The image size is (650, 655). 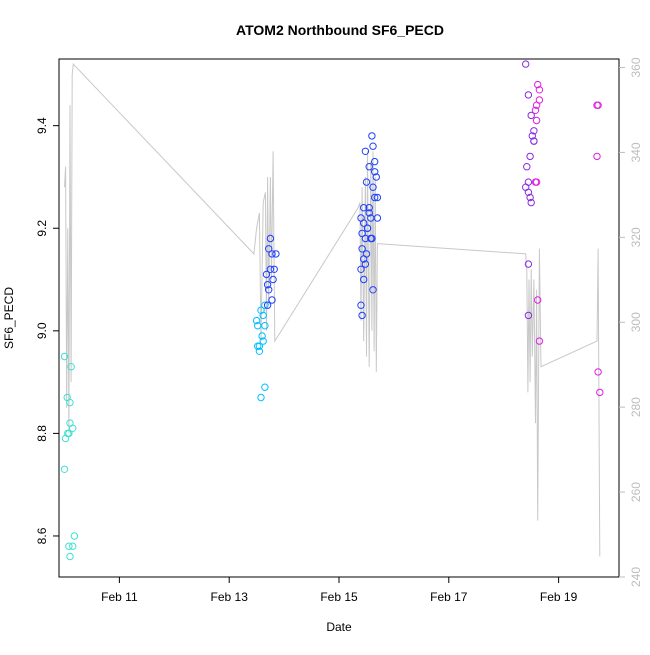 I want to click on y2-tick-label: 340, so click(x=636, y=152).